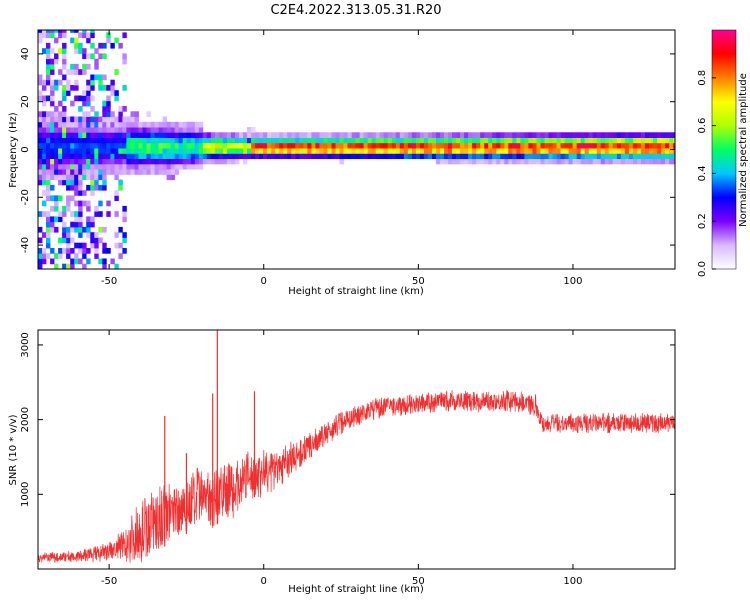 This screenshot has height=600, width=750. I want to click on figure-title: C2E4.2022.313.05.31.R20, so click(355, 10).